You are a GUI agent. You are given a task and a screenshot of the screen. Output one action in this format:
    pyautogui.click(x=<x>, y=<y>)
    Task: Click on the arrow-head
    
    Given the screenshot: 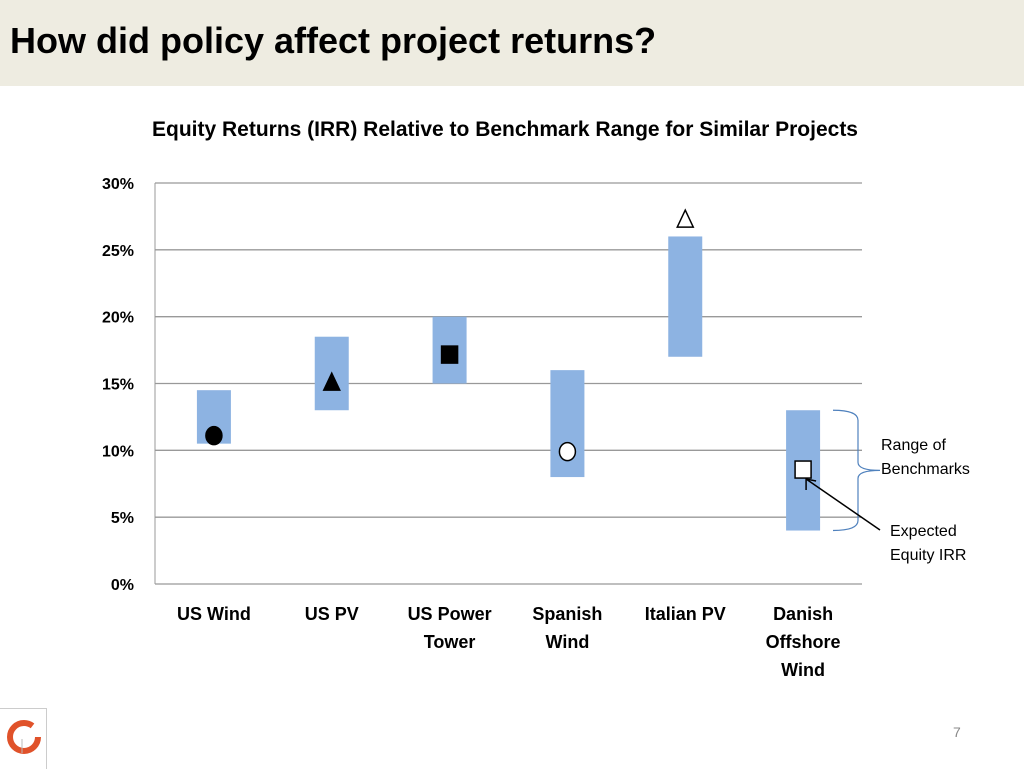 What is the action you would take?
    pyautogui.click(x=811, y=484)
    